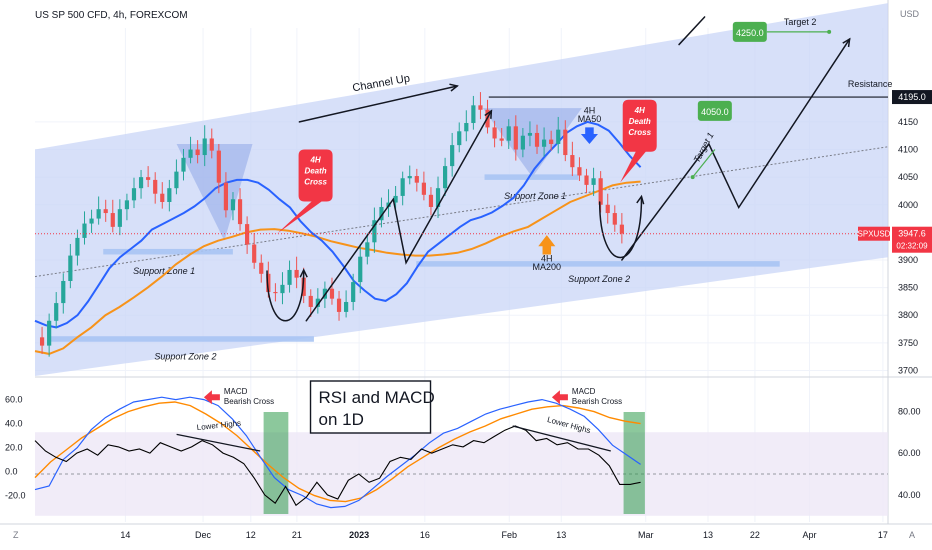  What do you see at coordinates (749, 31) in the screenshot?
I see `target-2-box` at bounding box center [749, 31].